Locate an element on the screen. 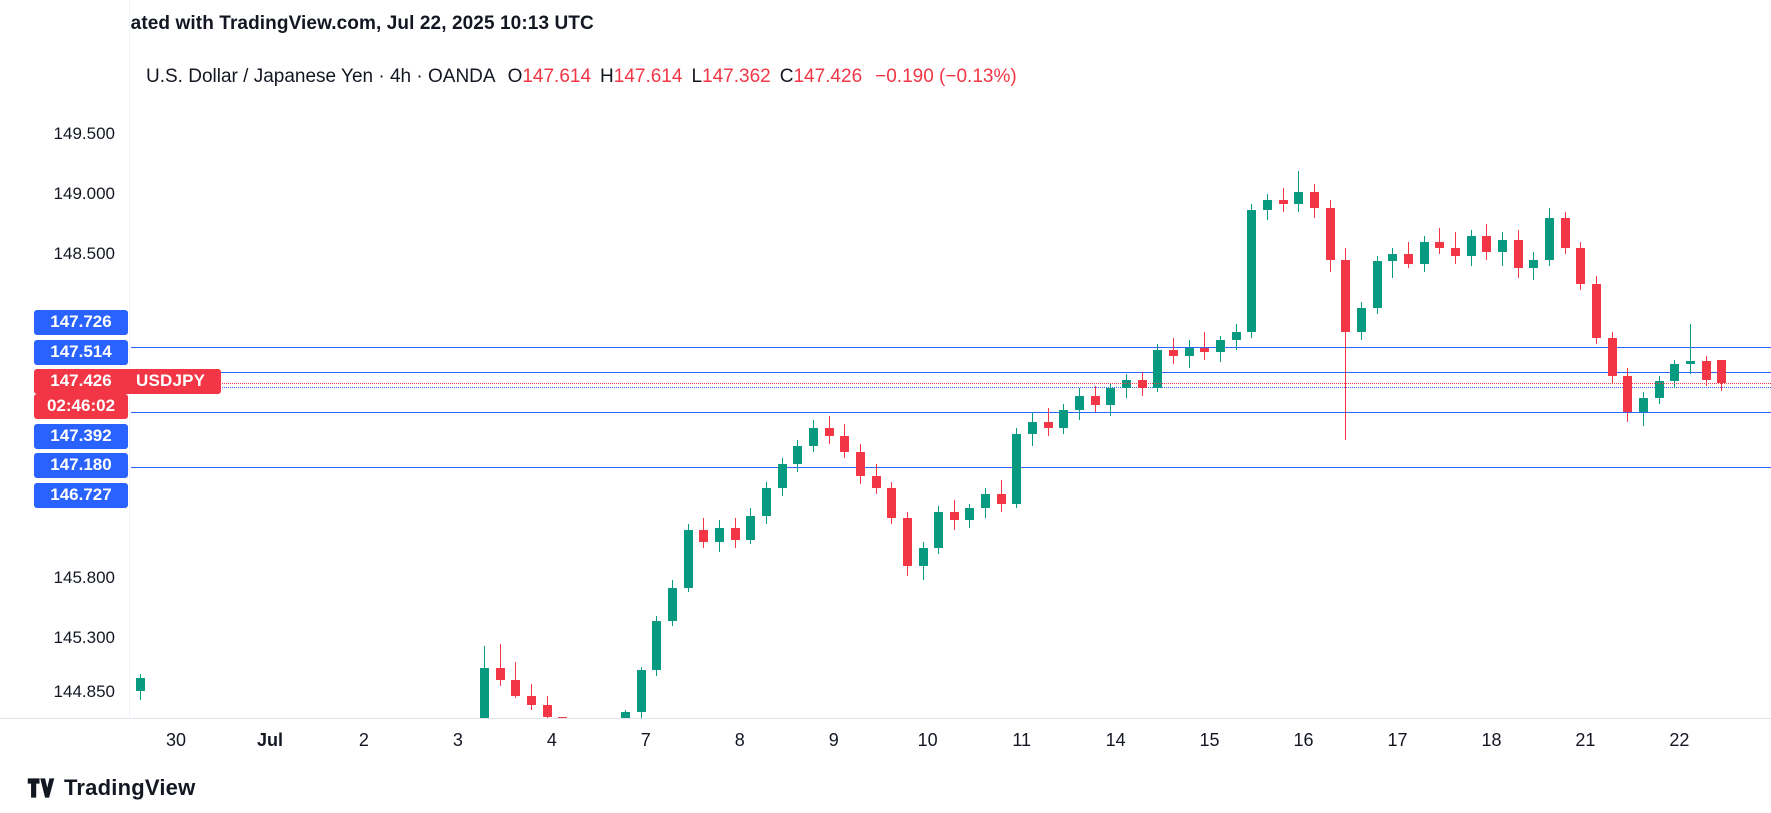  tradingview-footer: TradingView is located at coordinates (111, 788).